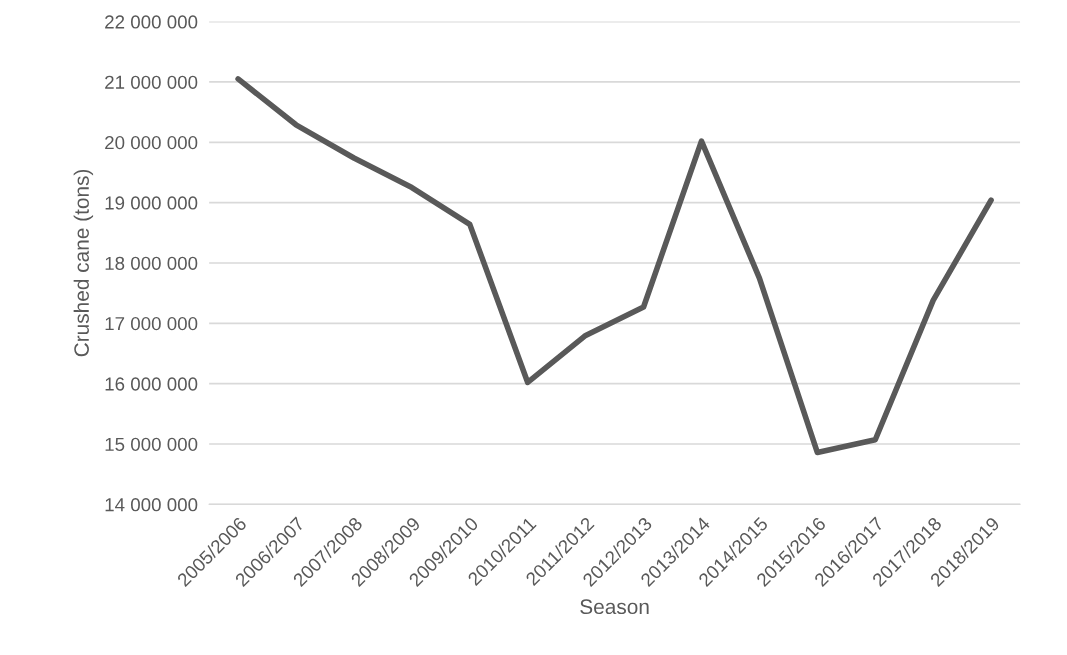  What do you see at coordinates (151, 263) in the screenshot?
I see `y-tick-label: 18 000 000` at bounding box center [151, 263].